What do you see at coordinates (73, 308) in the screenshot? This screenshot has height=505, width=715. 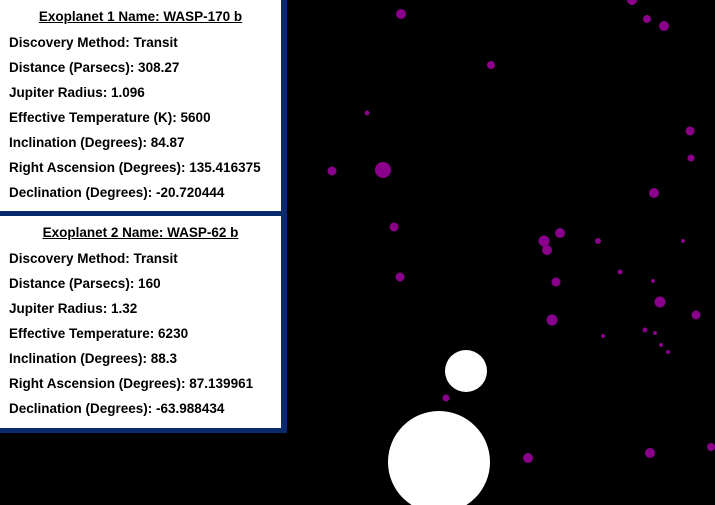 I see `exoplanet-2-jupiter-radius: Jupiter Radius: 1.32` at bounding box center [73, 308].